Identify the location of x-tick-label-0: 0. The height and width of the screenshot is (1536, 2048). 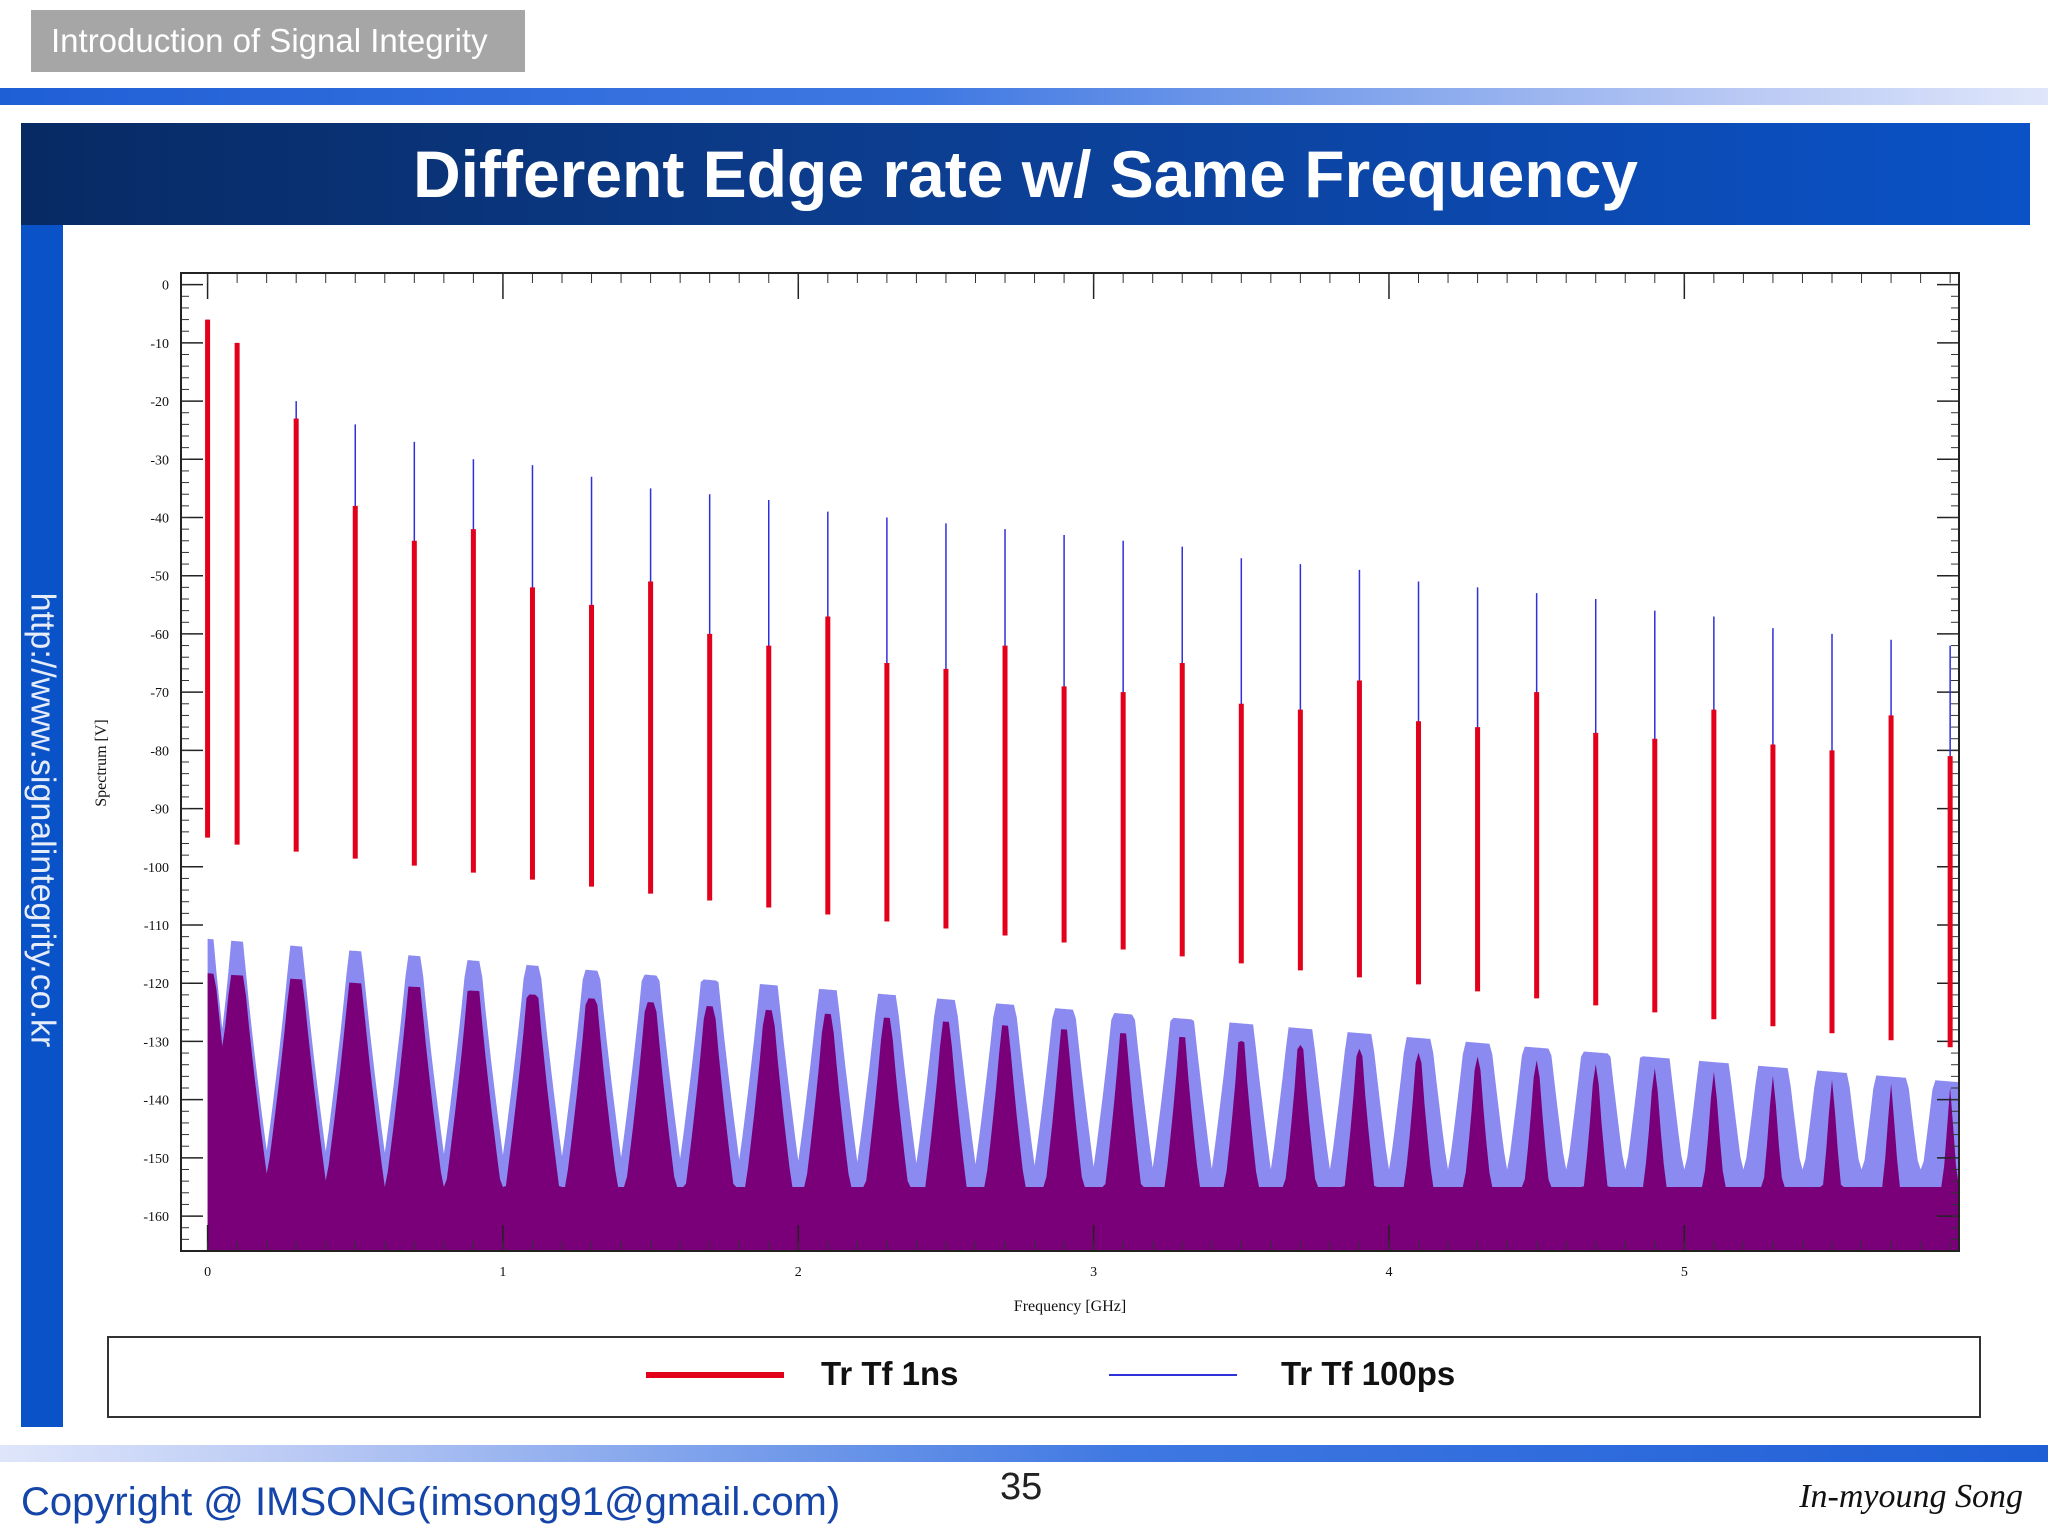
(207, 1272).